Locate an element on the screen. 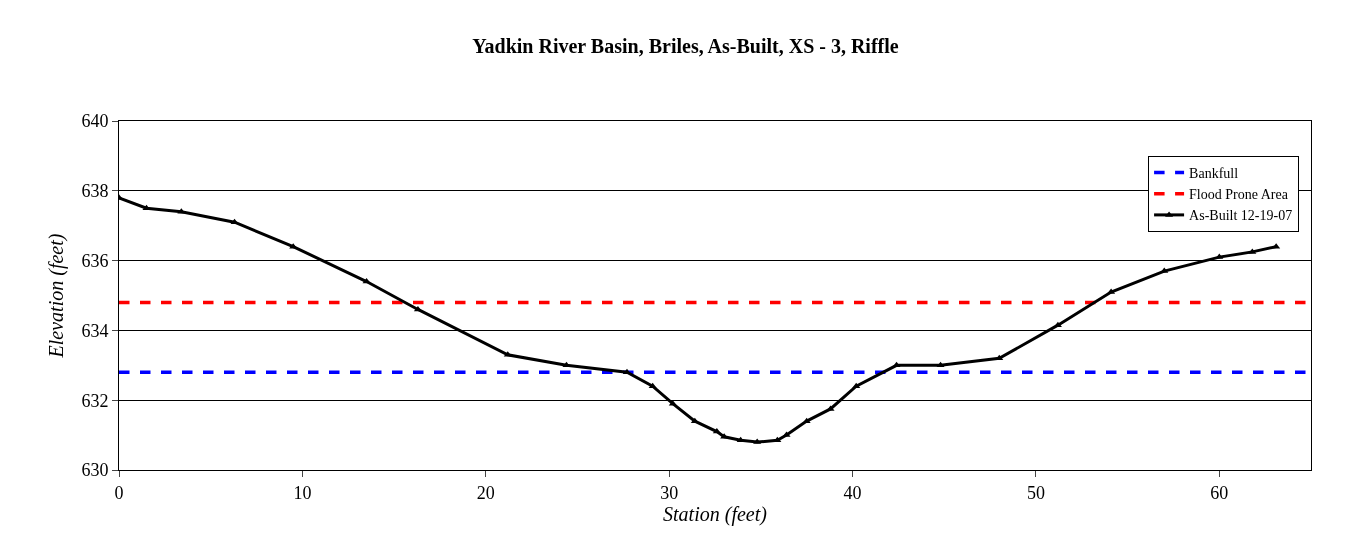 The width and height of the screenshot is (1371, 558). y-tick-label: 634 is located at coordinates (95, 330).